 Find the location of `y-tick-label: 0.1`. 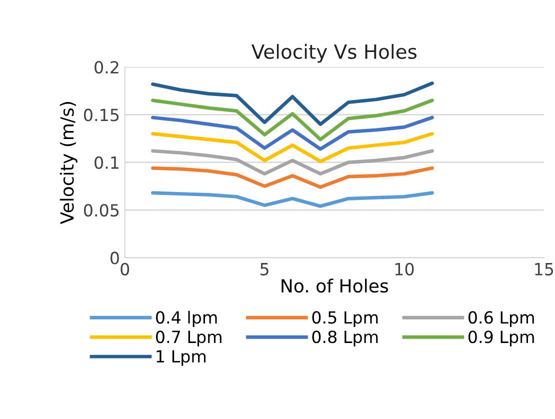

y-tick-label: 0.1 is located at coordinates (106, 162).